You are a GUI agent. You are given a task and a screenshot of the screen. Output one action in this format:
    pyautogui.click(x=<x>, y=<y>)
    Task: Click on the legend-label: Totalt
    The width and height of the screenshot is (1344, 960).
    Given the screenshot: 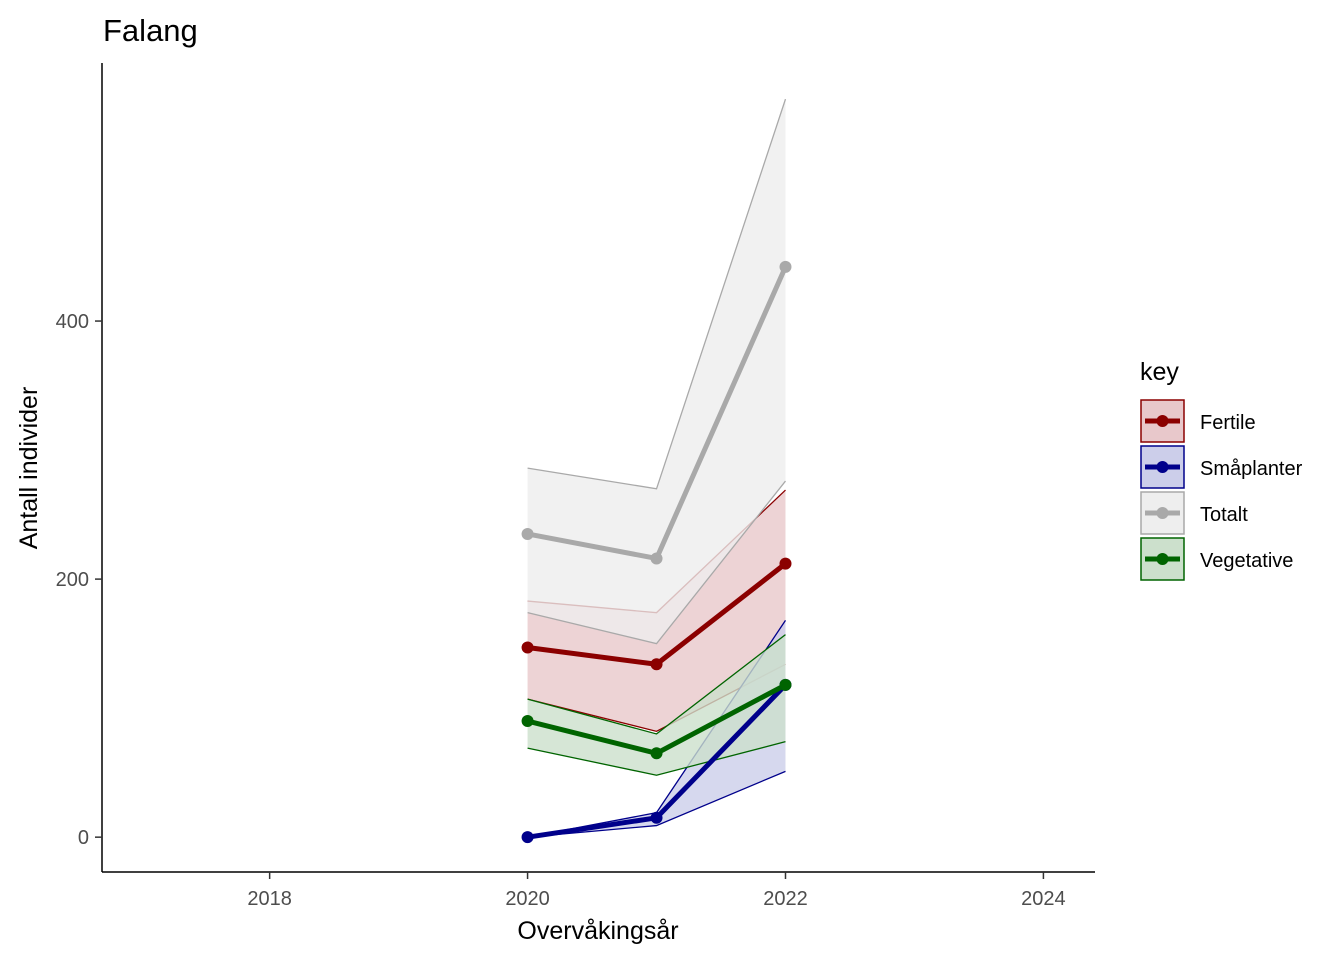 What is the action you would take?
    pyautogui.click(x=1224, y=515)
    